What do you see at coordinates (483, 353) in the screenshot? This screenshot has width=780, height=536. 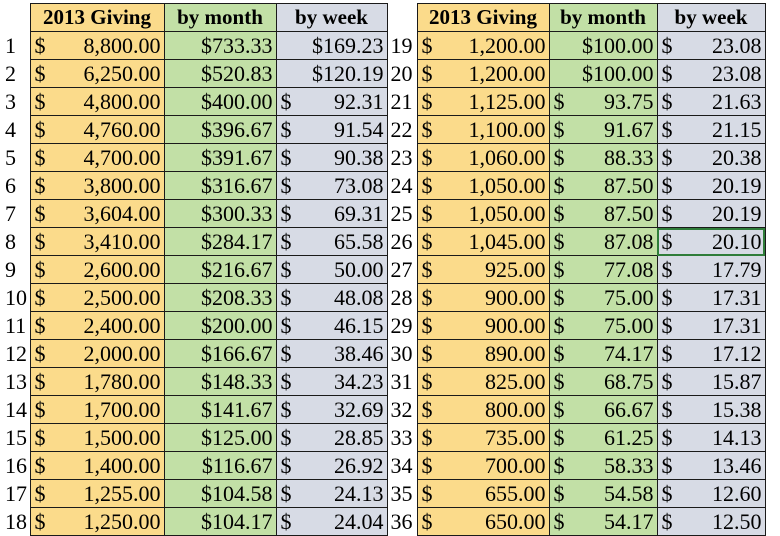 I see `cell-giving: $890.00` at bounding box center [483, 353].